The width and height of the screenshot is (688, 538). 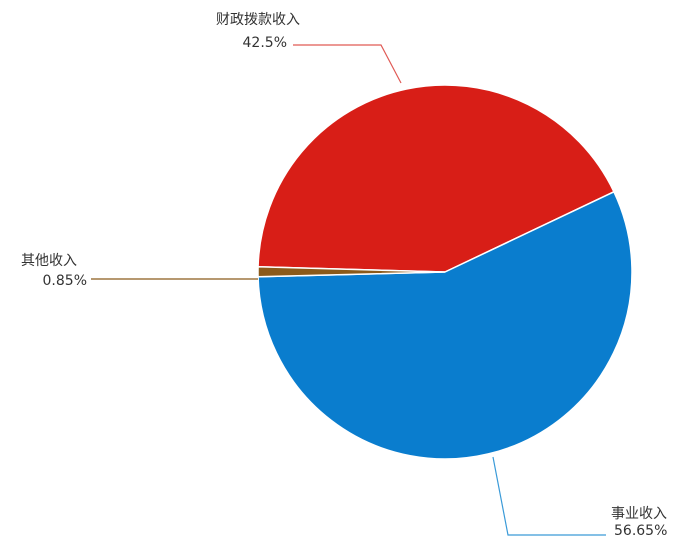 What do you see at coordinates (49, 261) in the screenshot?
I see `label-name-other: 其他收入` at bounding box center [49, 261].